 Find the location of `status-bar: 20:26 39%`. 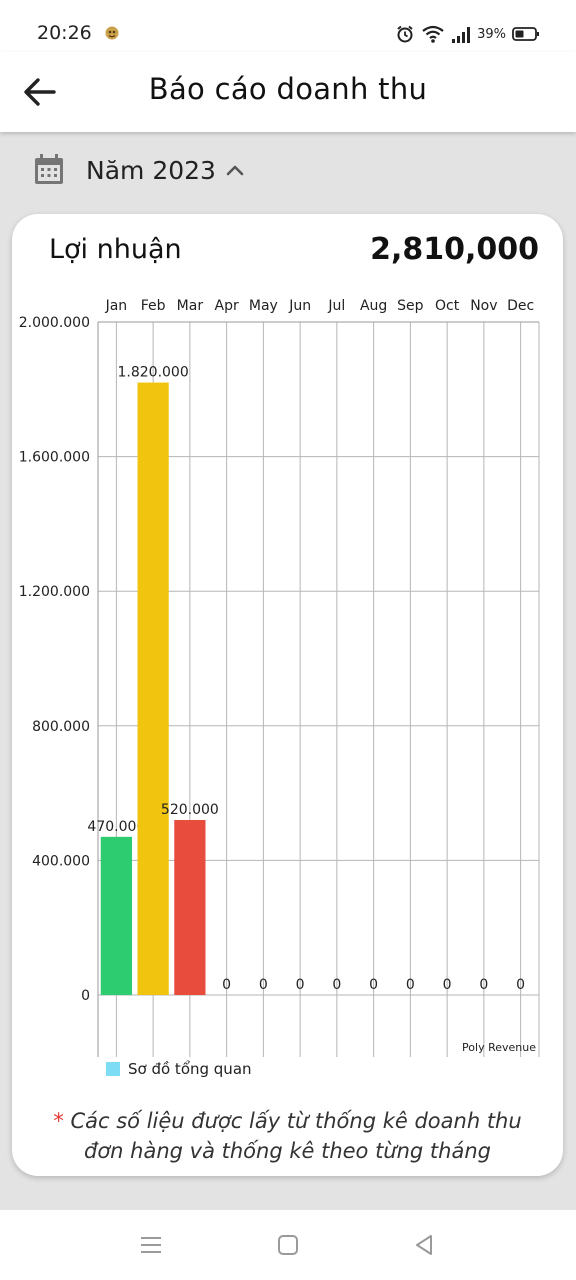

status-bar: 20:26 39% is located at coordinates (288, 28).